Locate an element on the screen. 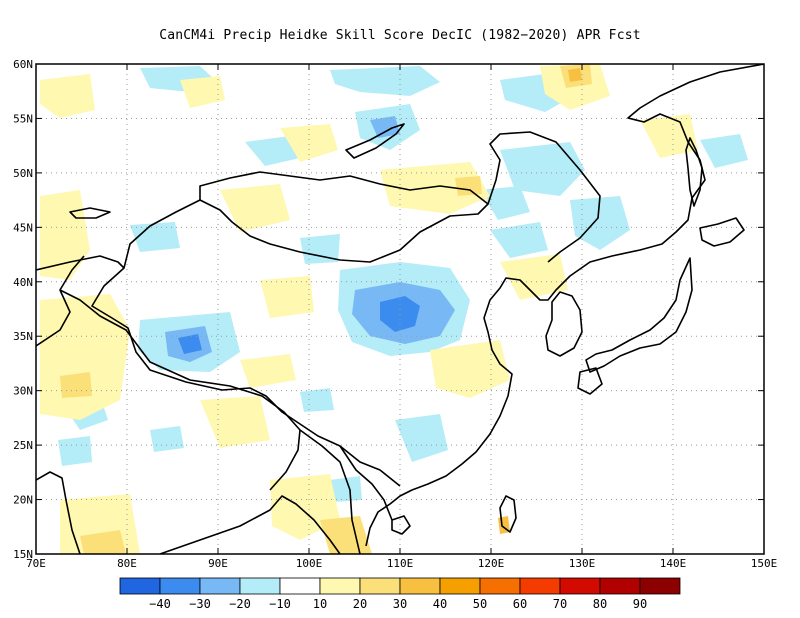 The height and width of the screenshot is (618, 800). border-mongolia is located at coordinates (344, 217).